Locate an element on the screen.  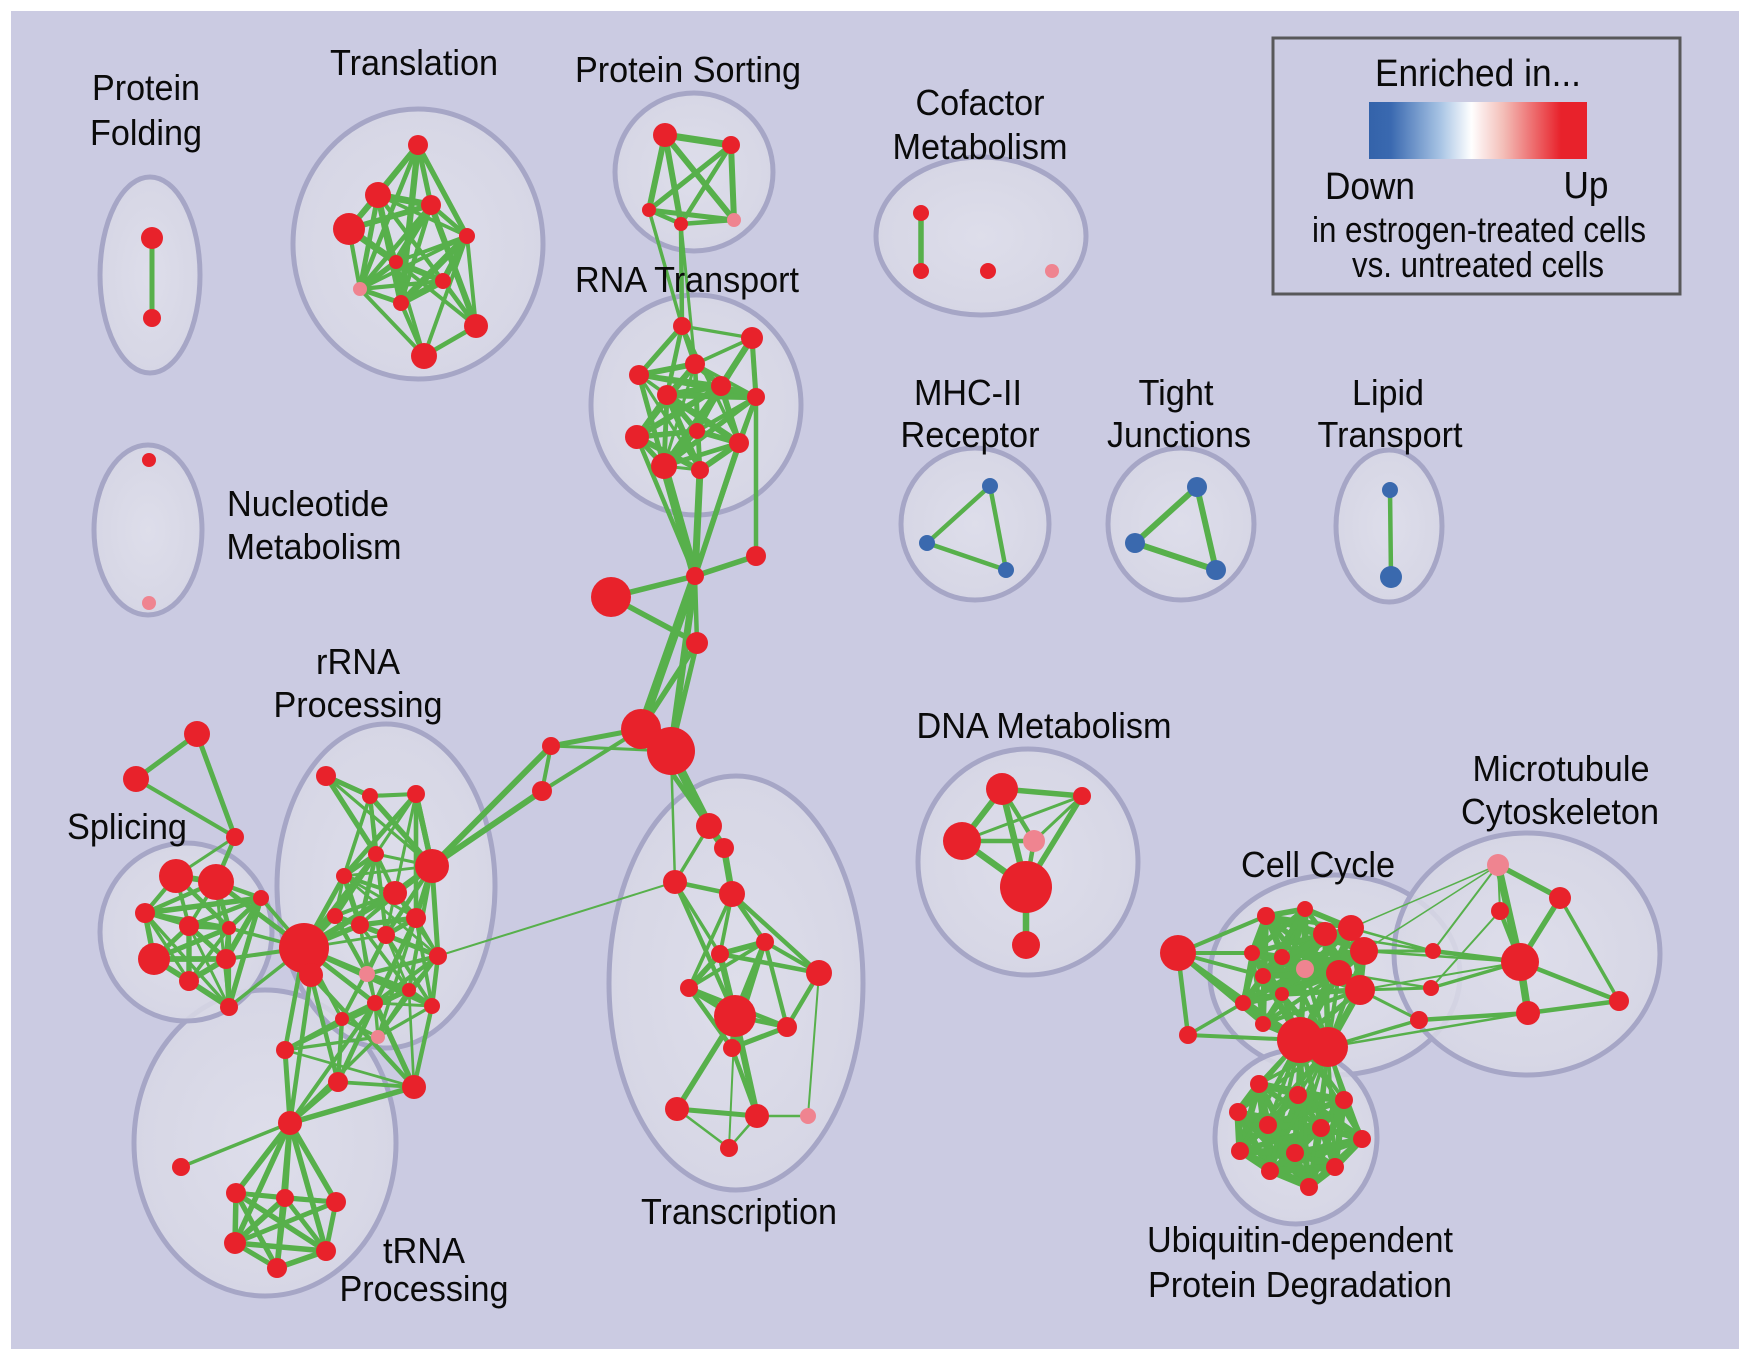
svg-text: Splicing is located at coordinates (127, 826).